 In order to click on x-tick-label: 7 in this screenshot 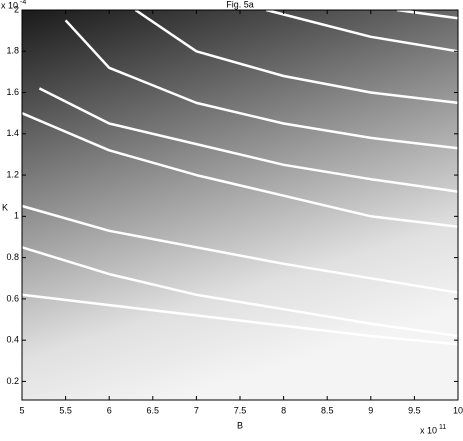, I will do `click(196, 410)`.